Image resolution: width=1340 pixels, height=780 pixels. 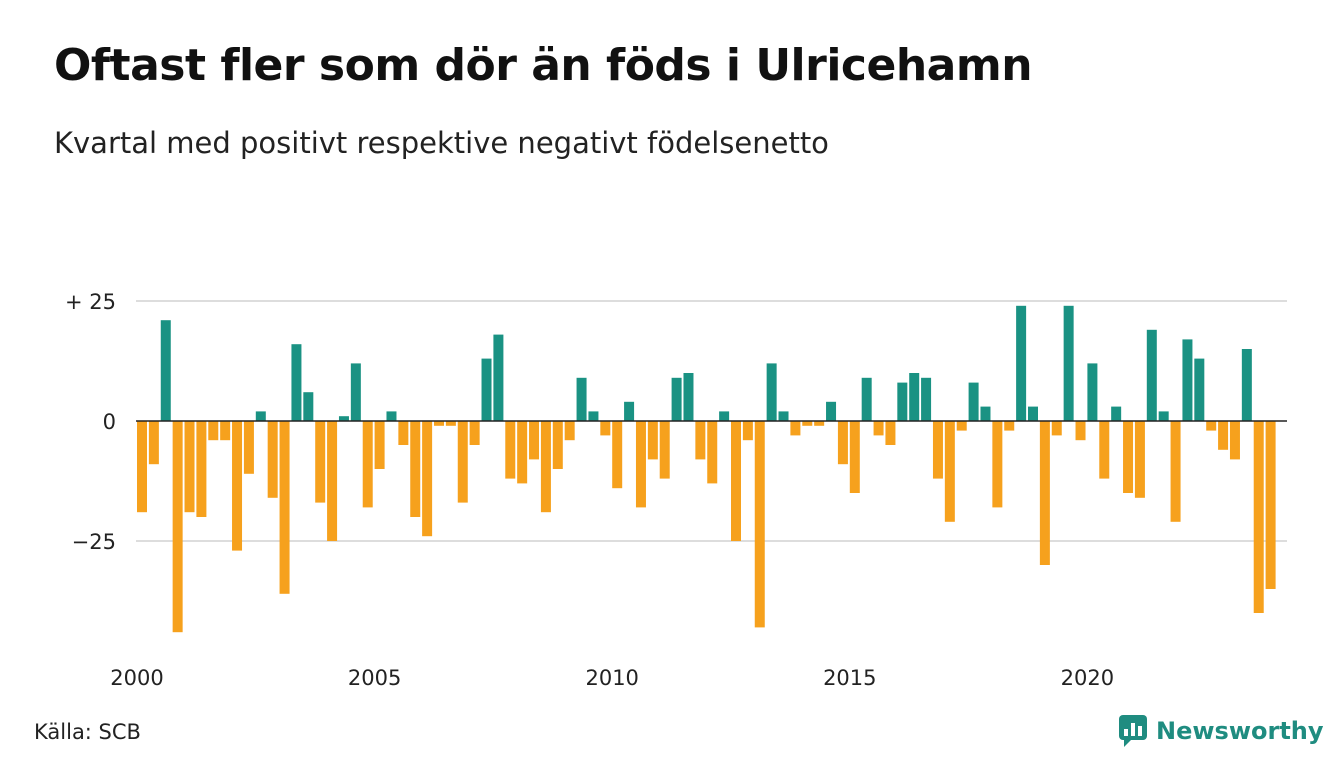 What do you see at coordinates (109, 422) in the screenshot?
I see `y-tick-label: 0` at bounding box center [109, 422].